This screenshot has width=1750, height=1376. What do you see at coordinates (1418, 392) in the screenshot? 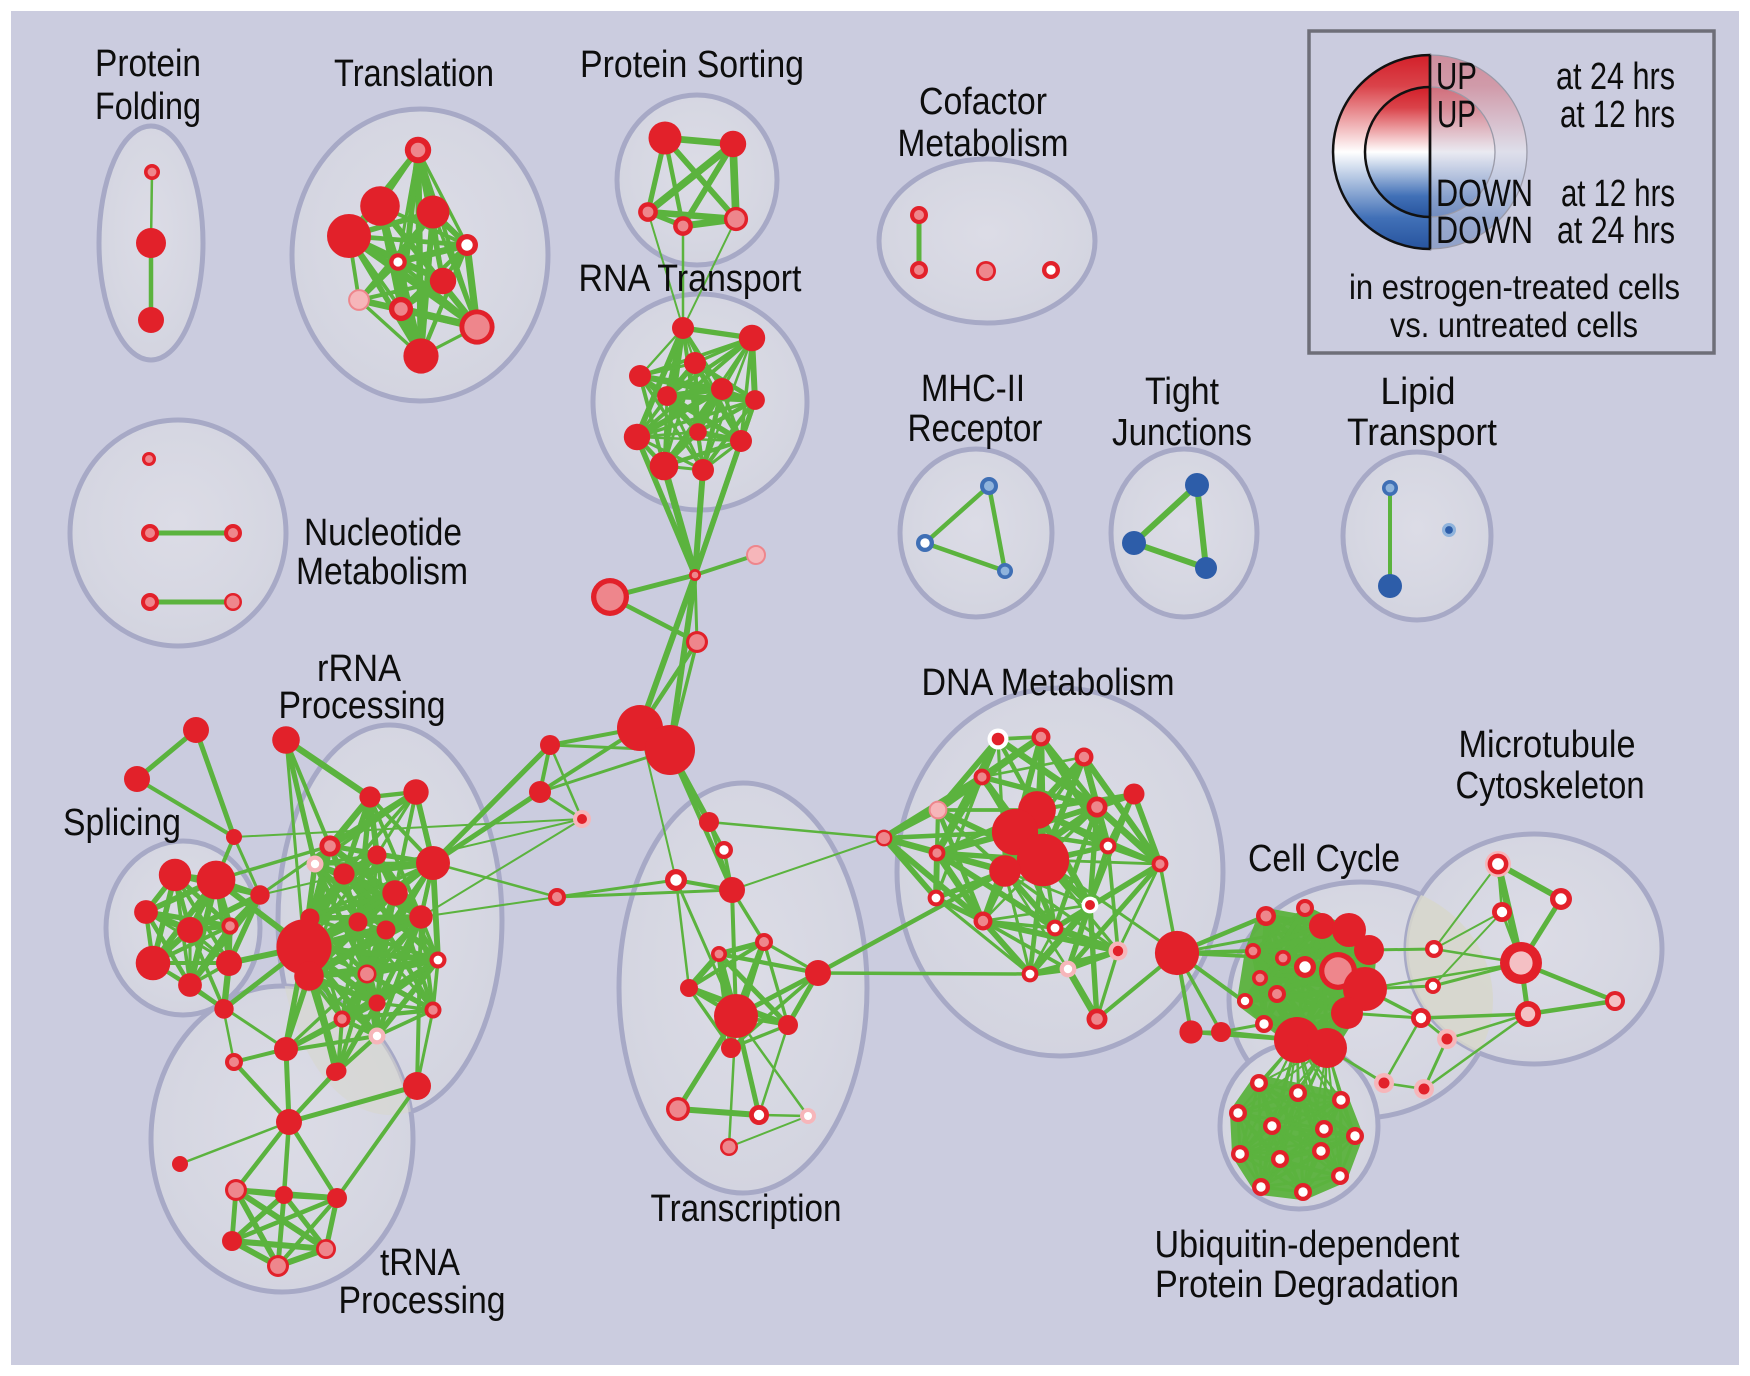
I see `svg-text: Lipid` at bounding box center [1418, 392].